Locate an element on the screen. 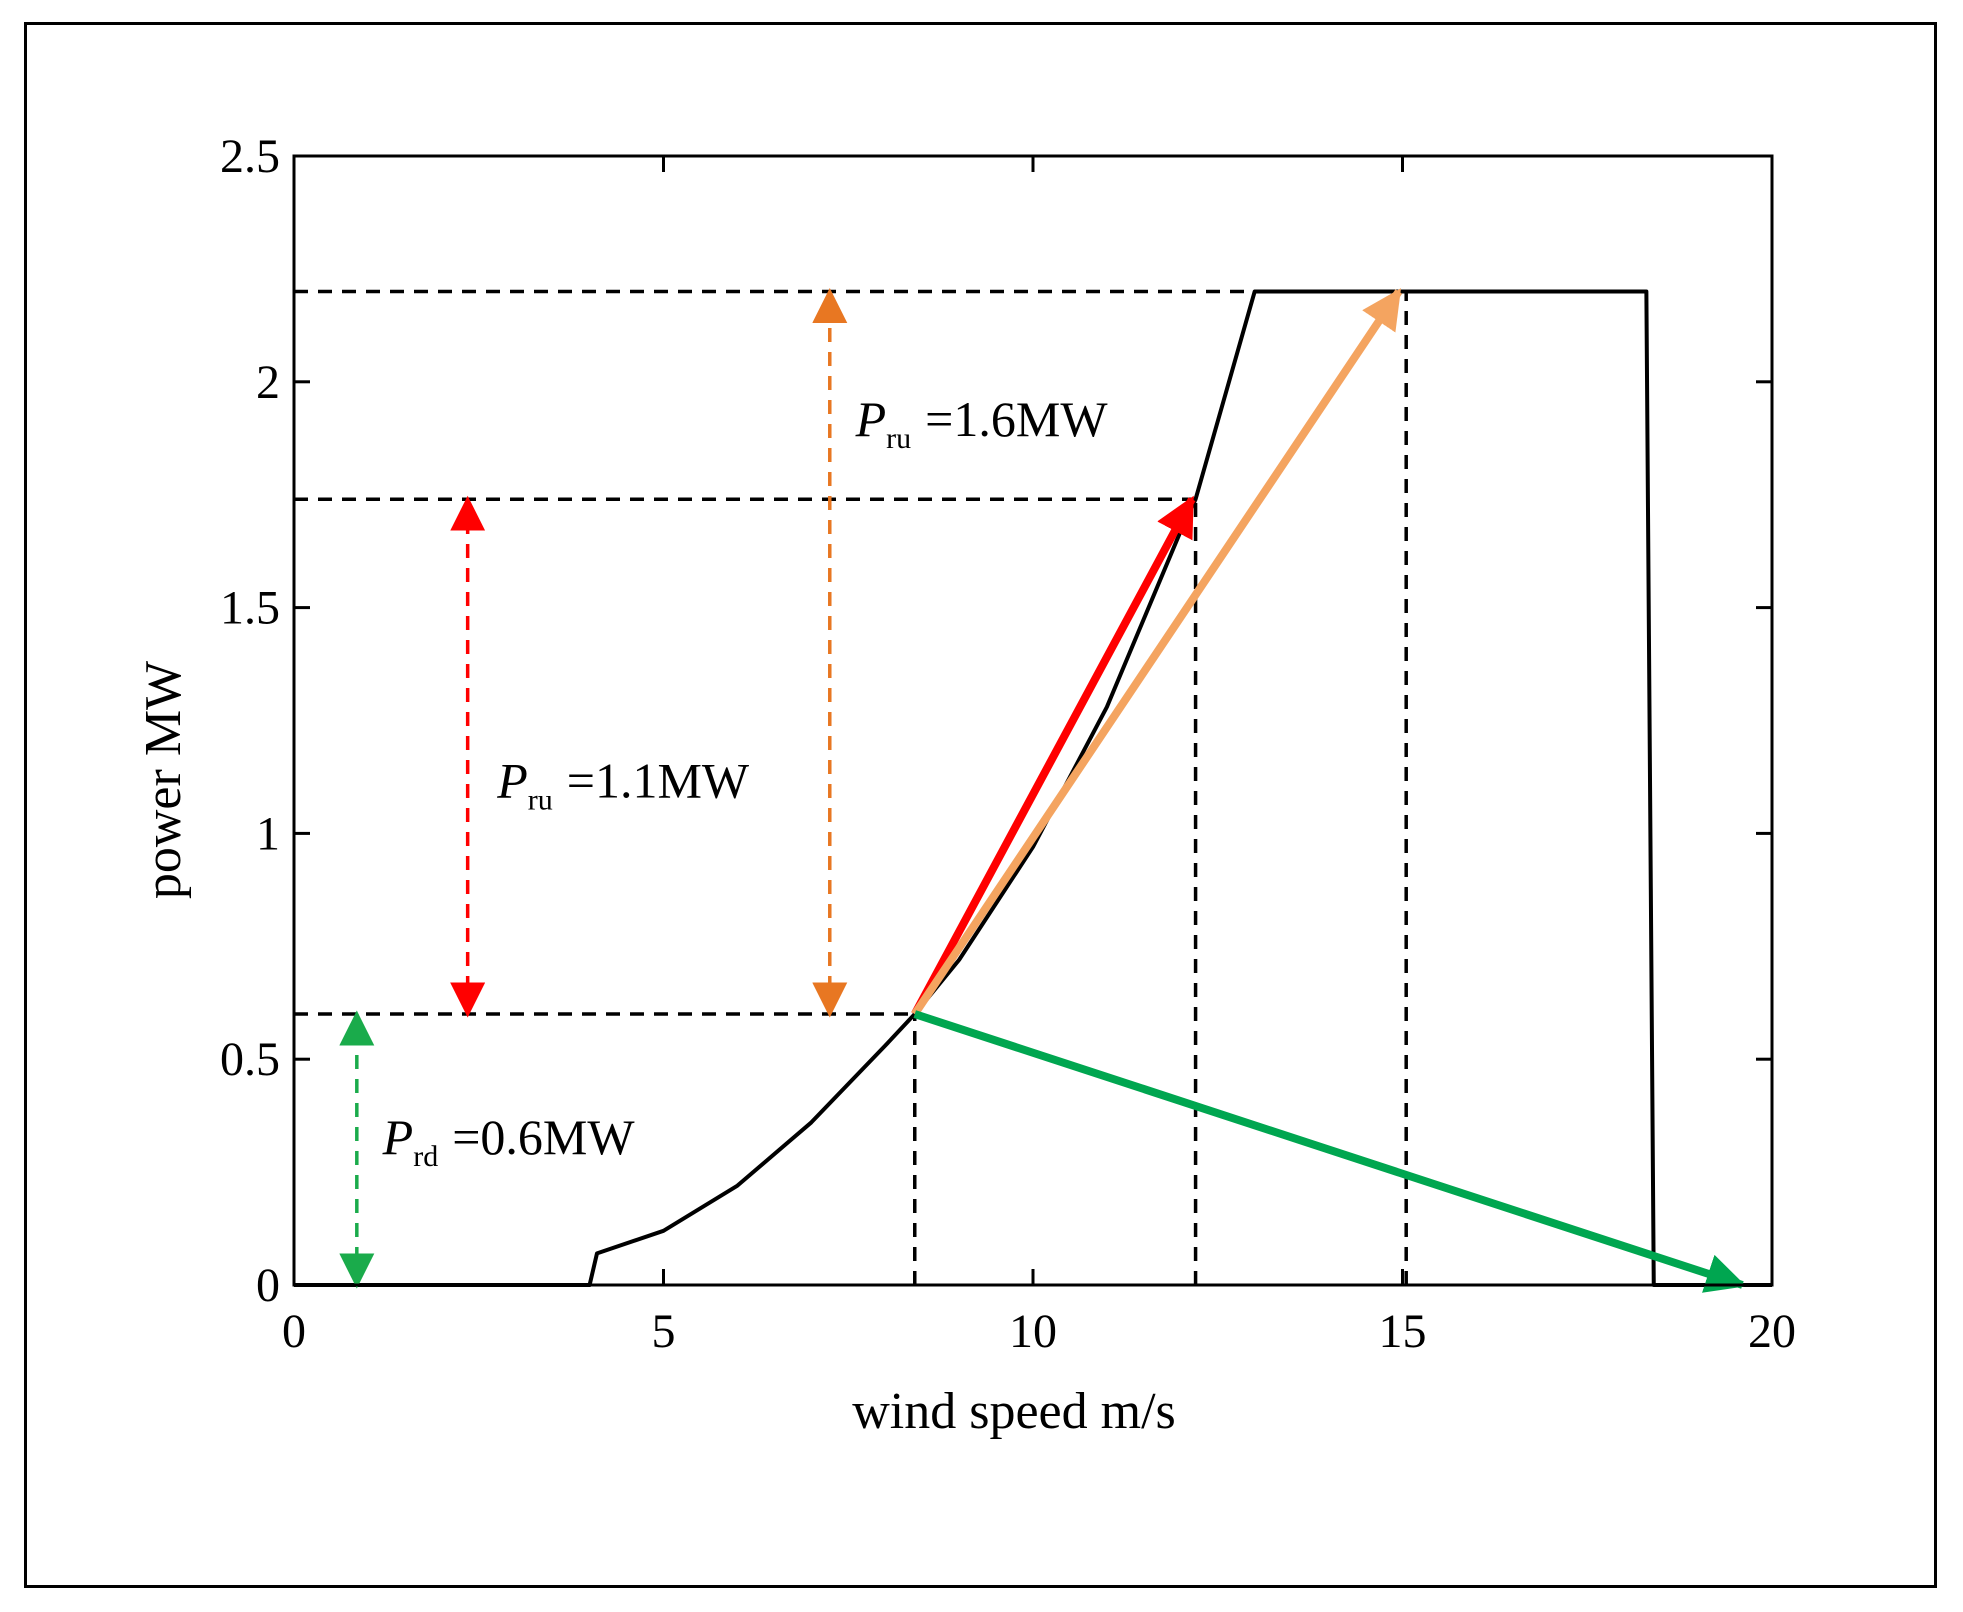 Image resolution: width=1963 pixels, height=1612 pixels. x-tick-label: 15 is located at coordinates (1403, 1331).